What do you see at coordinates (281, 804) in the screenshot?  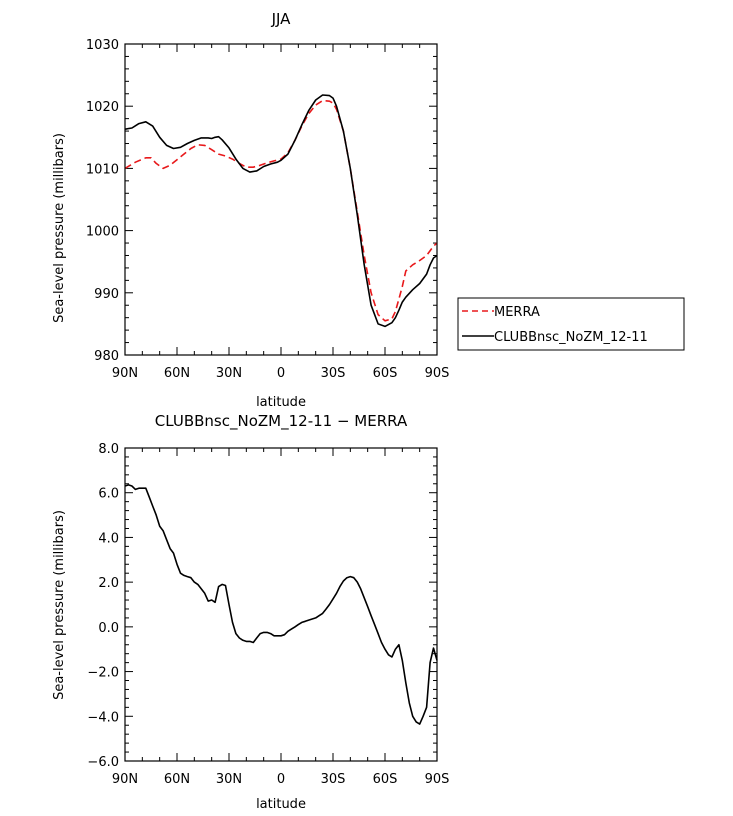 I see `bottom-chart-xlabel: latitude` at bounding box center [281, 804].